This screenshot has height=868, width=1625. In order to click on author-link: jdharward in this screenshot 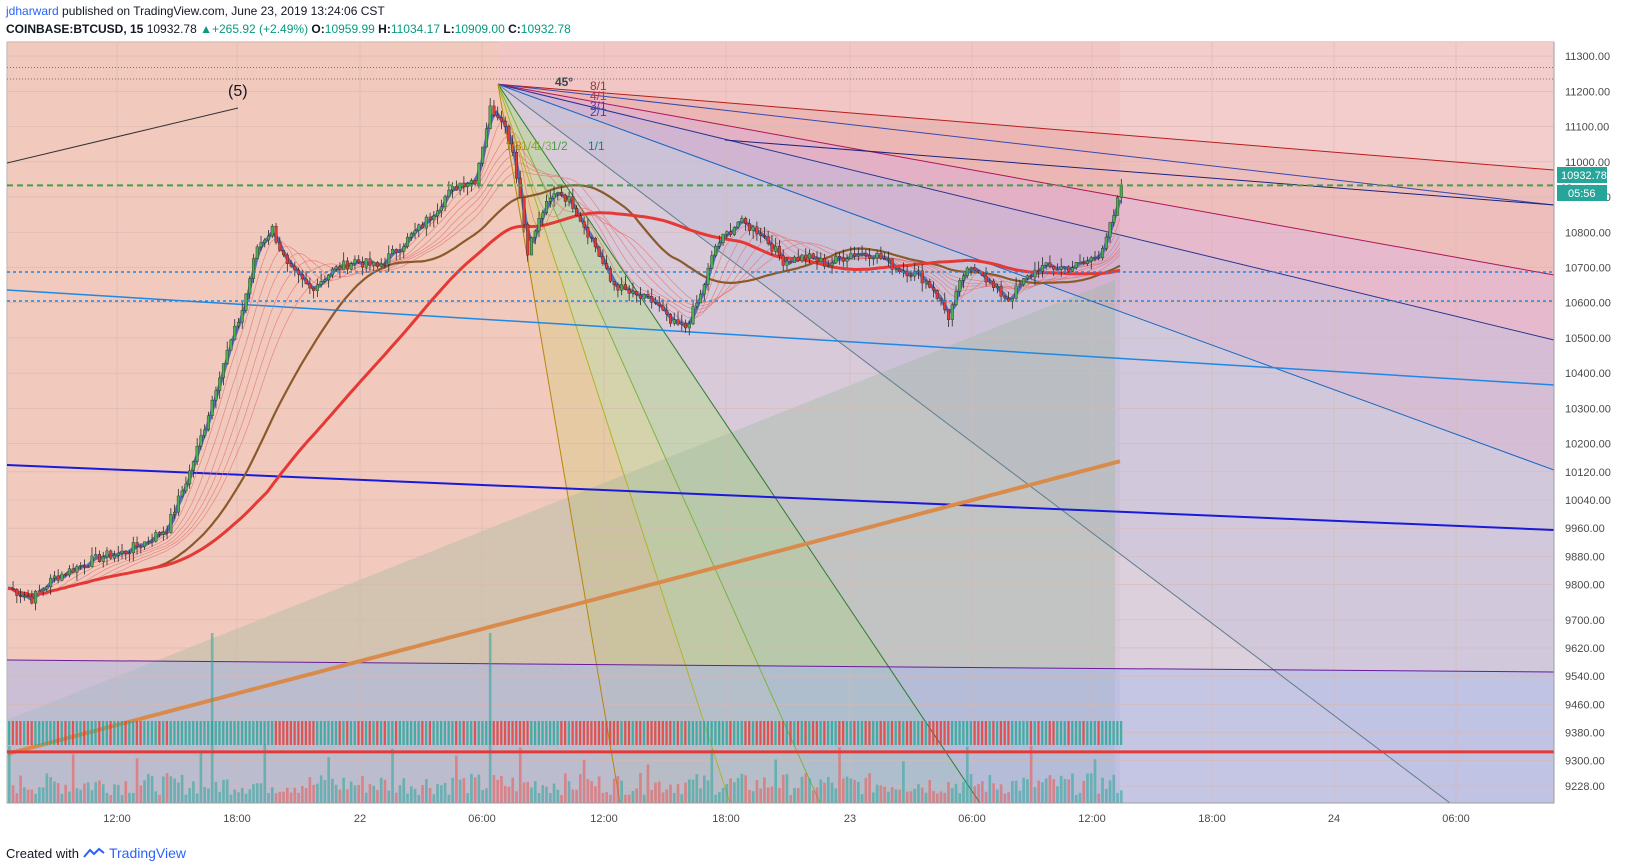, I will do `click(32, 11)`.